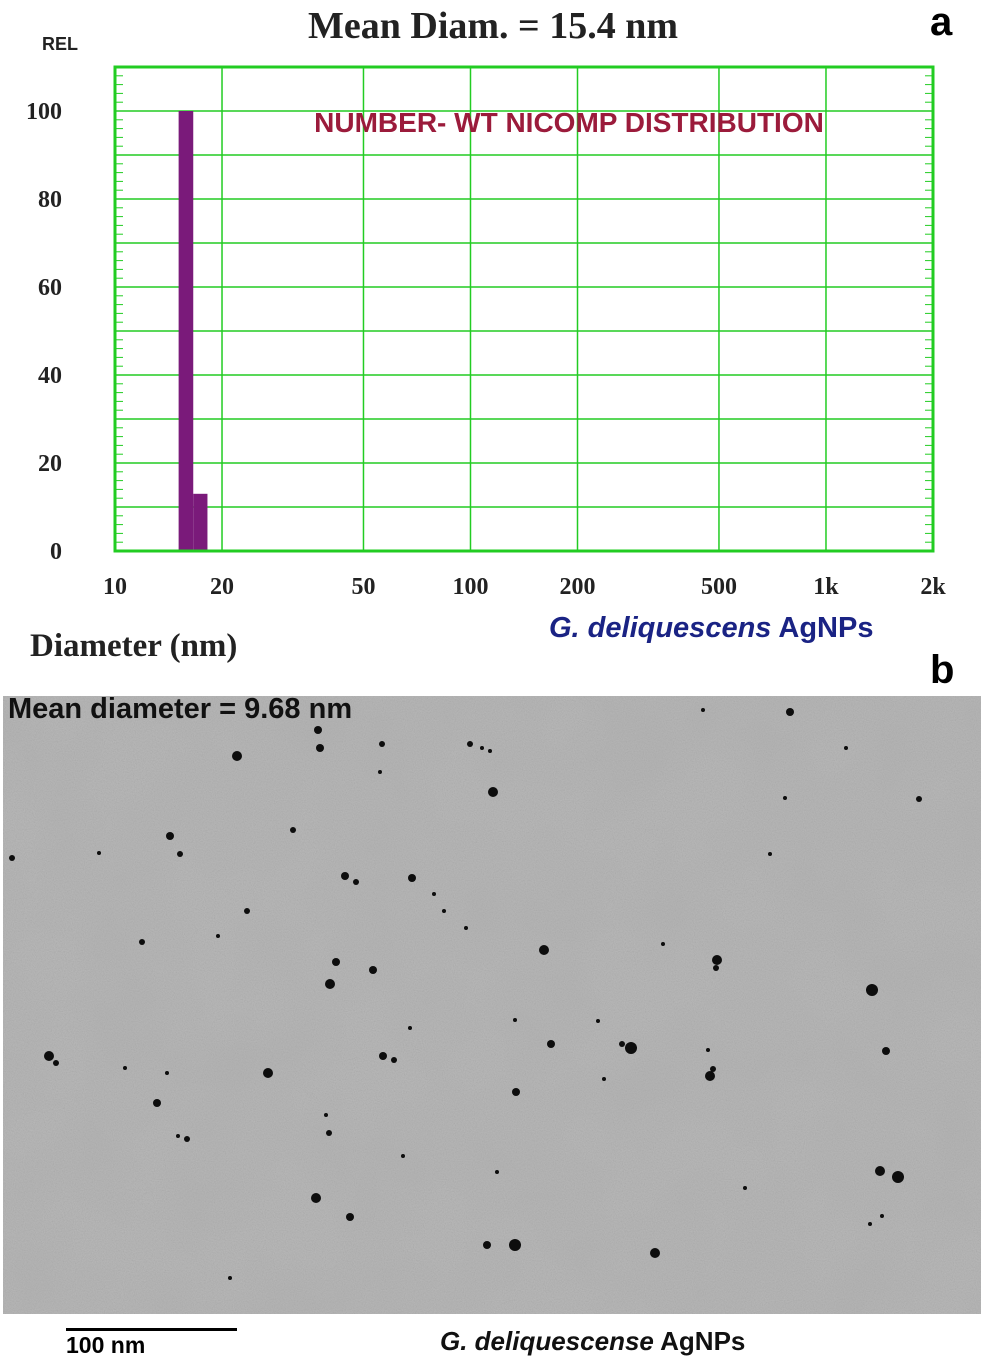  Describe the element at coordinates (470, 587) in the screenshot. I see `x-tick-label: 100` at that location.